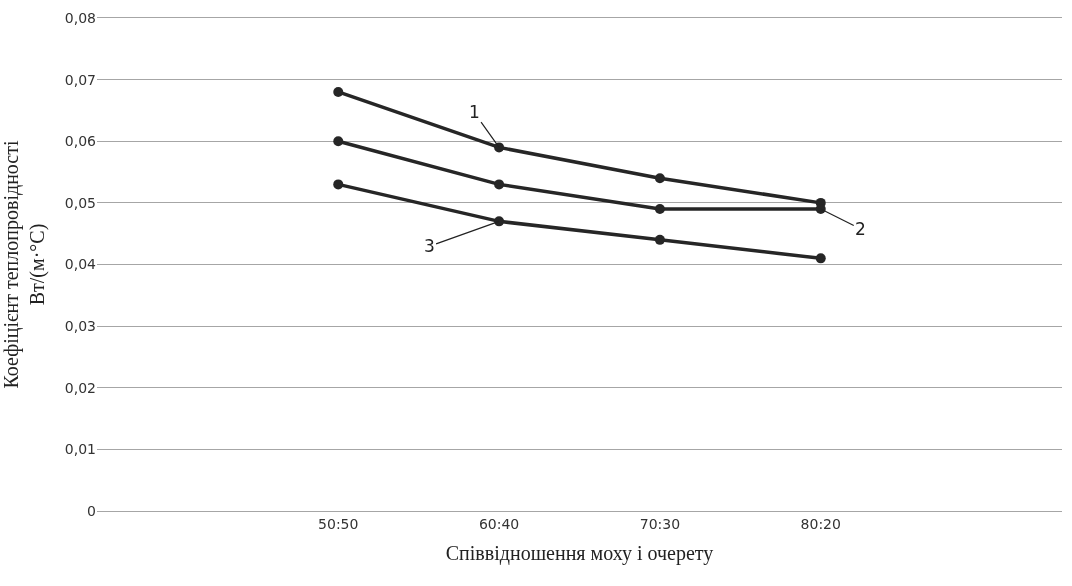 This screenshot has width=1072, height=586. I want to click on x-tick-label: 70:30, so click(660, 523).